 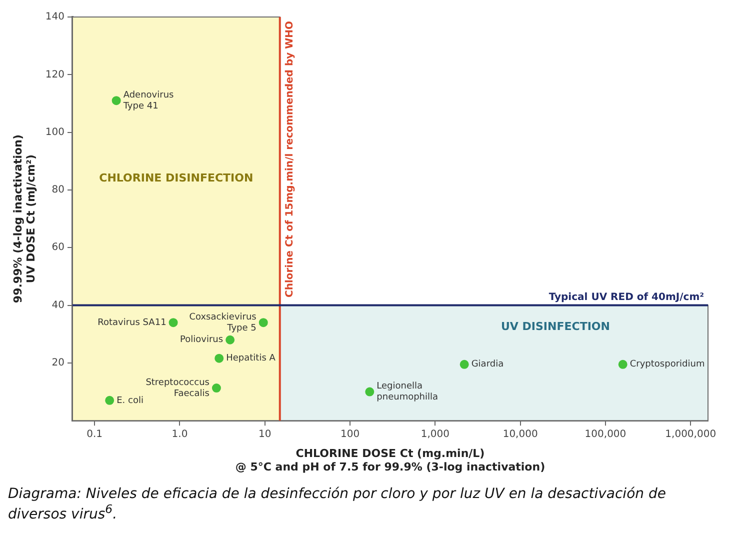 I want to click on y-axis-title: UV DOSE Ct (mJ/cm²), so click(x=31, y=219).